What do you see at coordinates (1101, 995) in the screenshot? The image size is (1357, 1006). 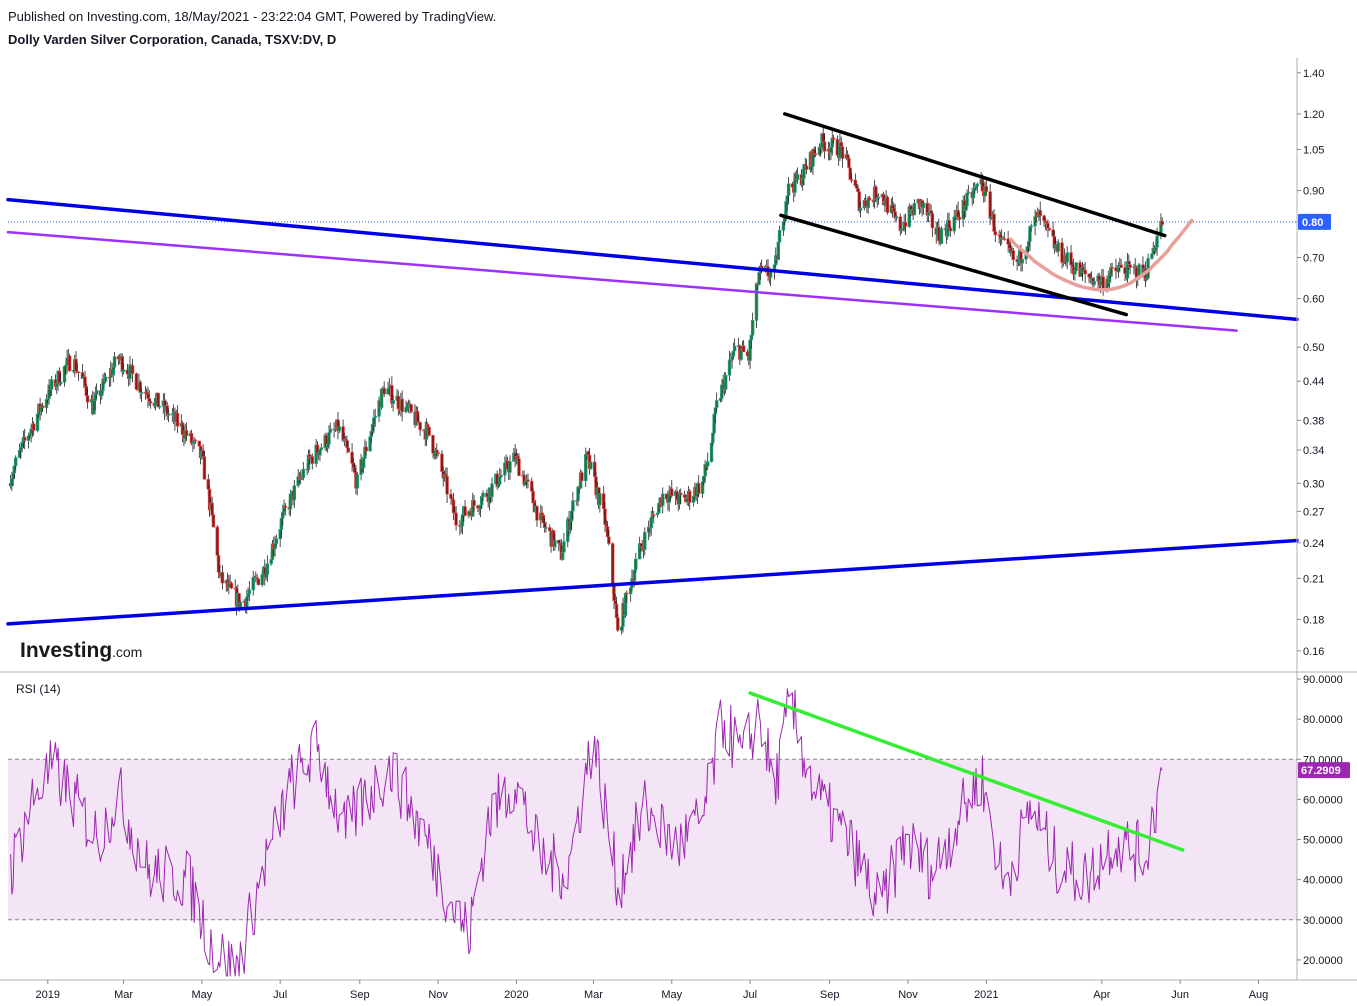 I see `time-tick-label: Apr` at bounding box center [1101, 995].